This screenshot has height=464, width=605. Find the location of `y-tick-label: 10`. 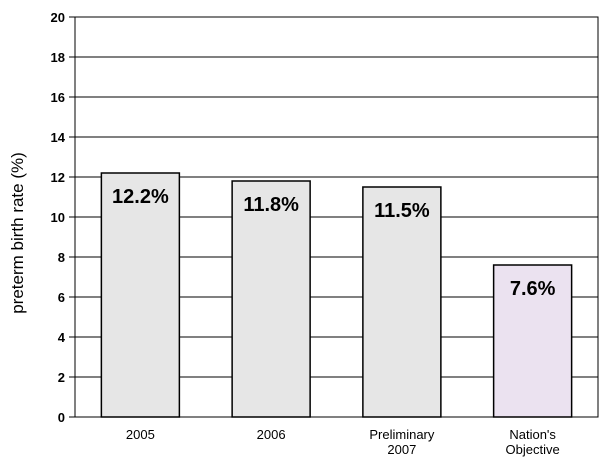

y-tick-label: 10 is located at coordinates (58, 217).